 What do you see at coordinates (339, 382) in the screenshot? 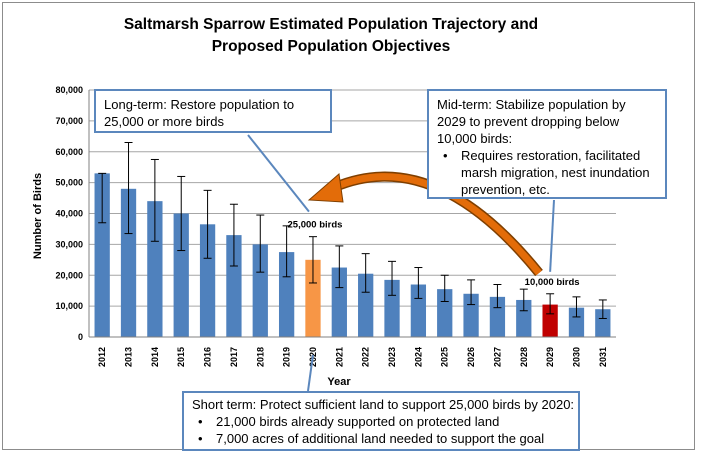
I see `x-axis-label: Year` at bounding box center [339, 382].